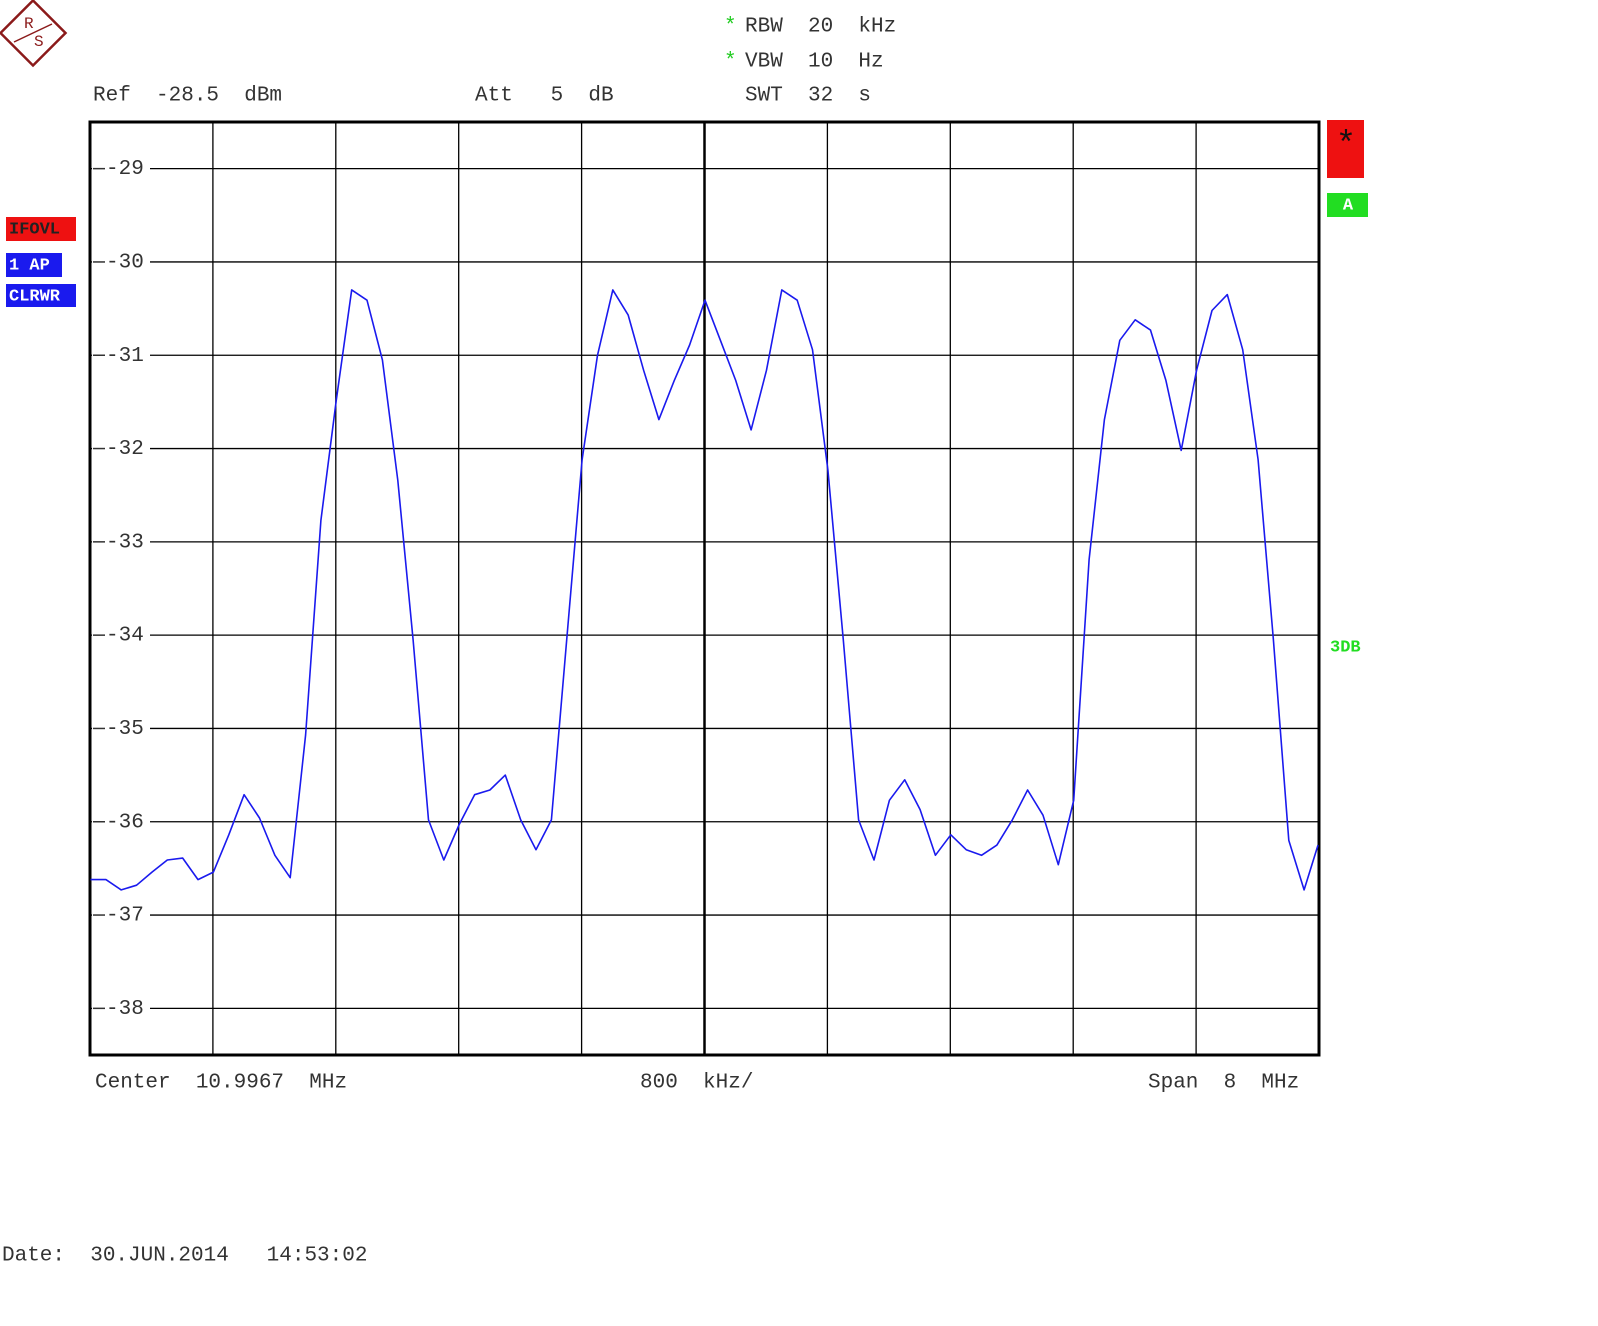 This screenshot has height=1326, width=1598. Describe the element at coordinates (814, 62) in the screenshot. I see `vbw: VBW 10 Hz` at that location.